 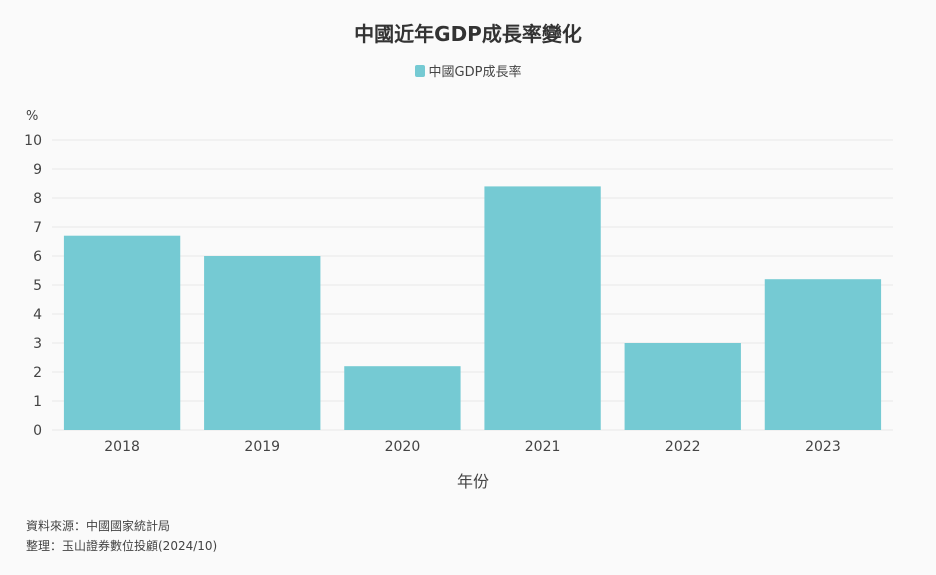 What do you see at coordinates (98, 526) in the screenshot?
I see `source-note: 資料來源：中國國家統計局` at bounding box center [98, 526].